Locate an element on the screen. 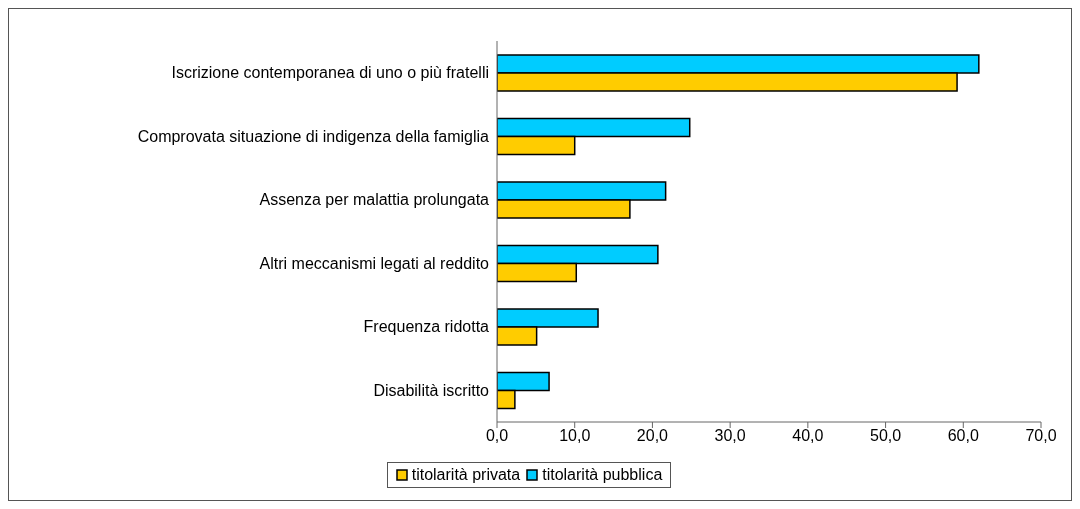 Image resolution: width=1080 pixels, height=509 pixels. y-tick-label: Disabilità iscritto is located at coordinates (431, 390).